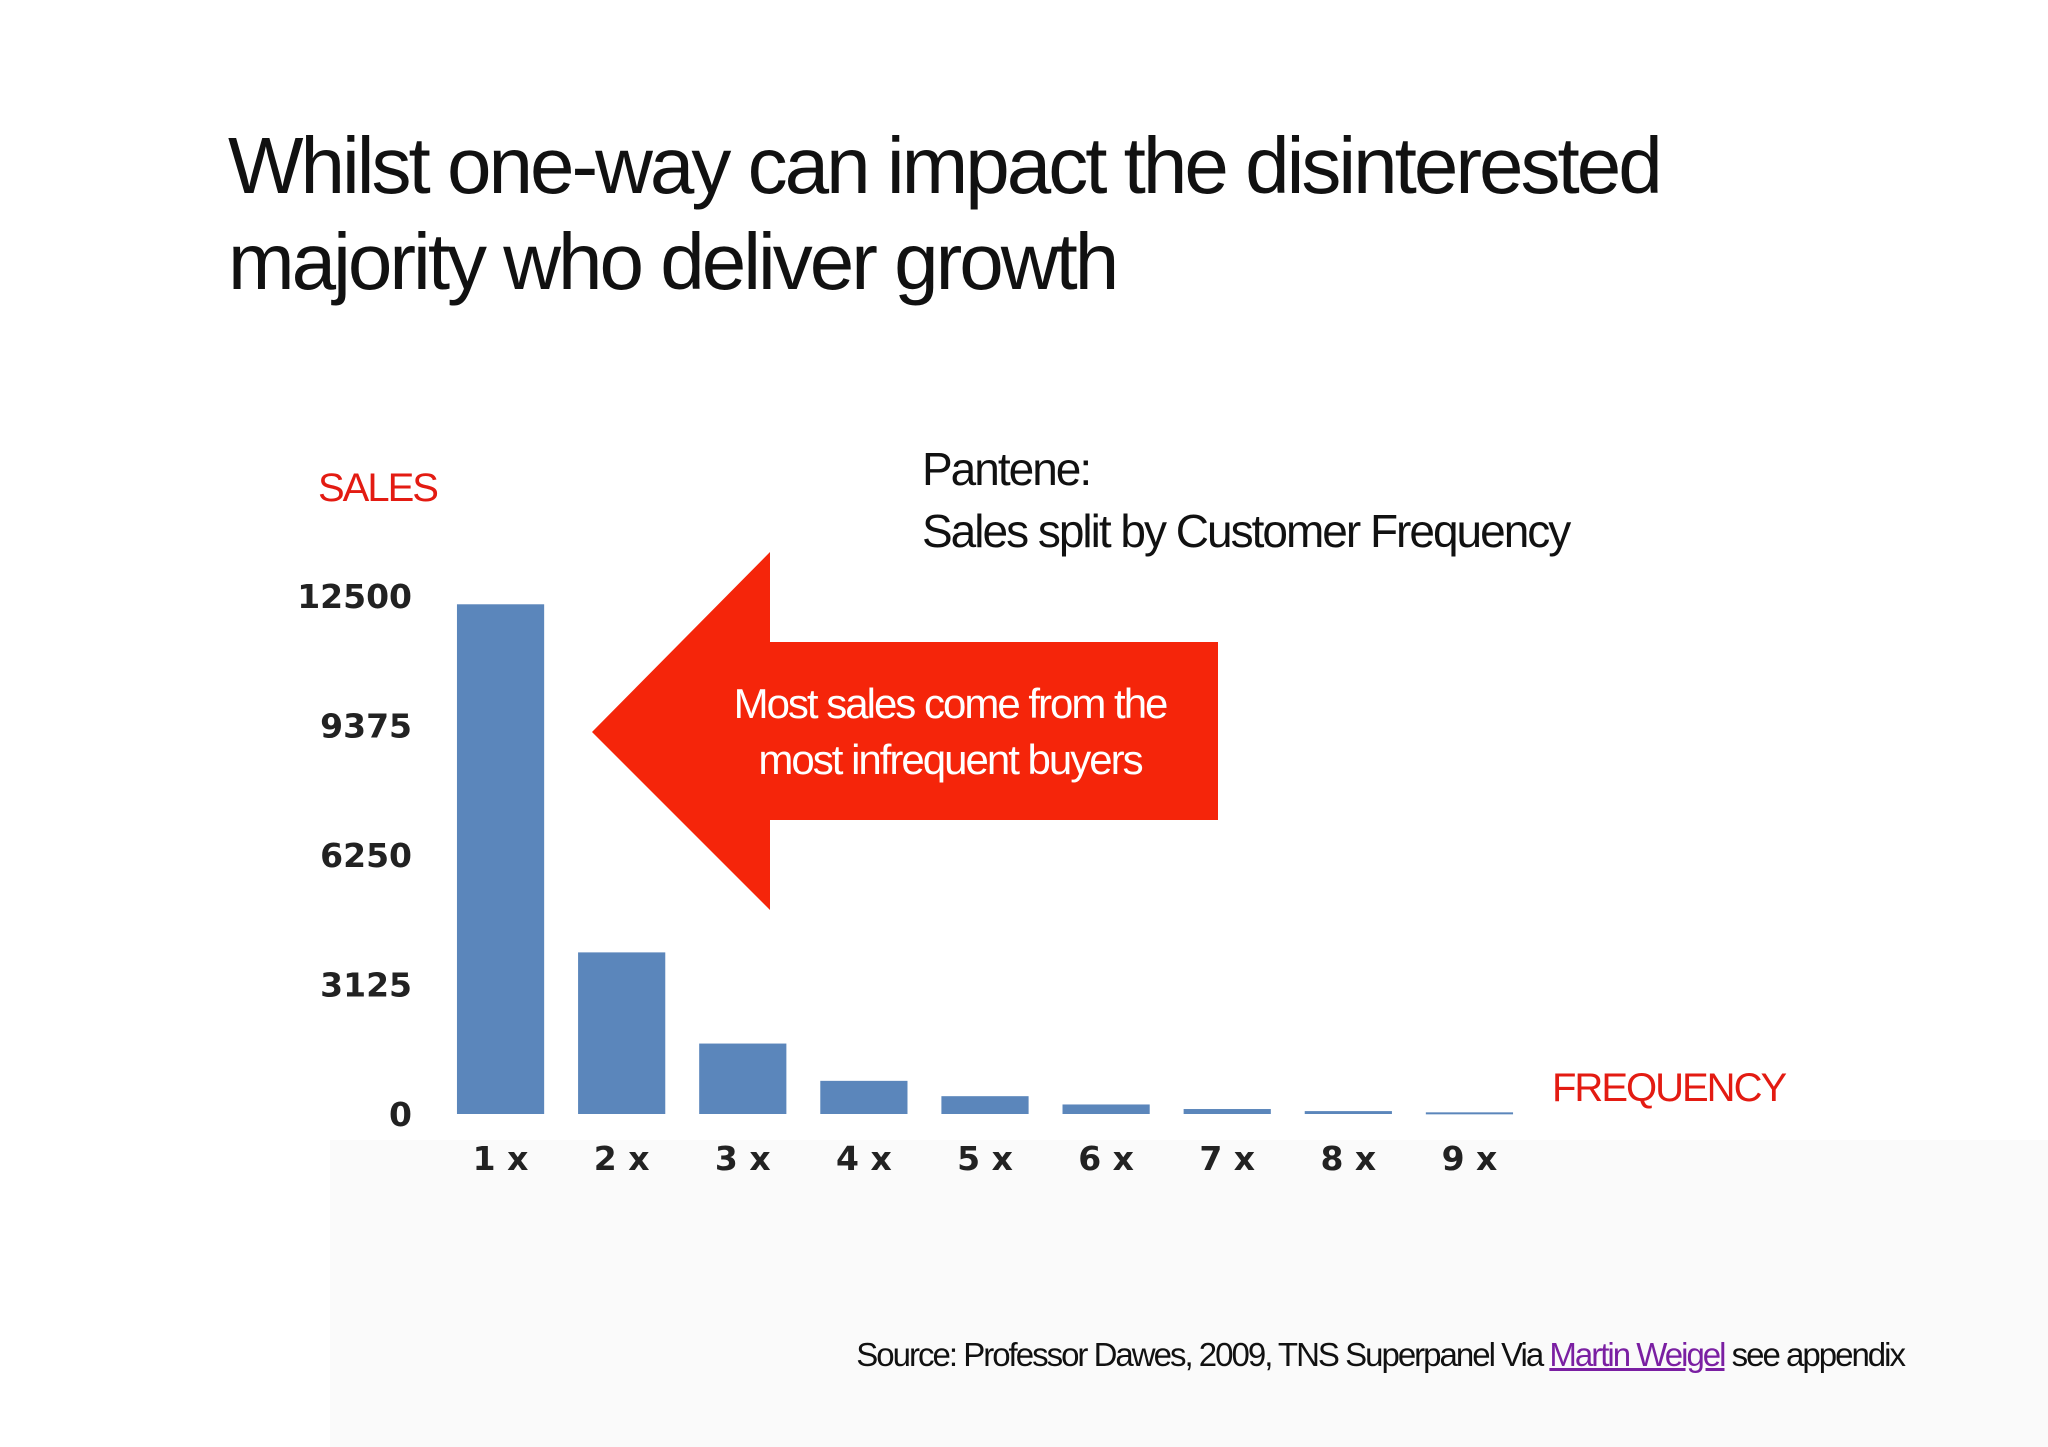  I want to click on y-tick-label: 9375, so click(366, 726).